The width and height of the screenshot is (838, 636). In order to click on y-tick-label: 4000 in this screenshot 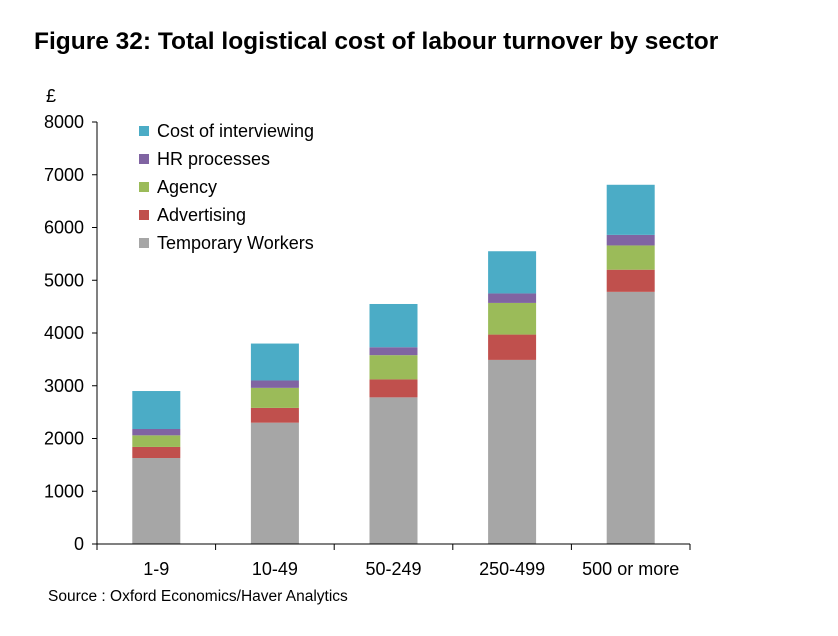, I will do `click(64, 333)`.